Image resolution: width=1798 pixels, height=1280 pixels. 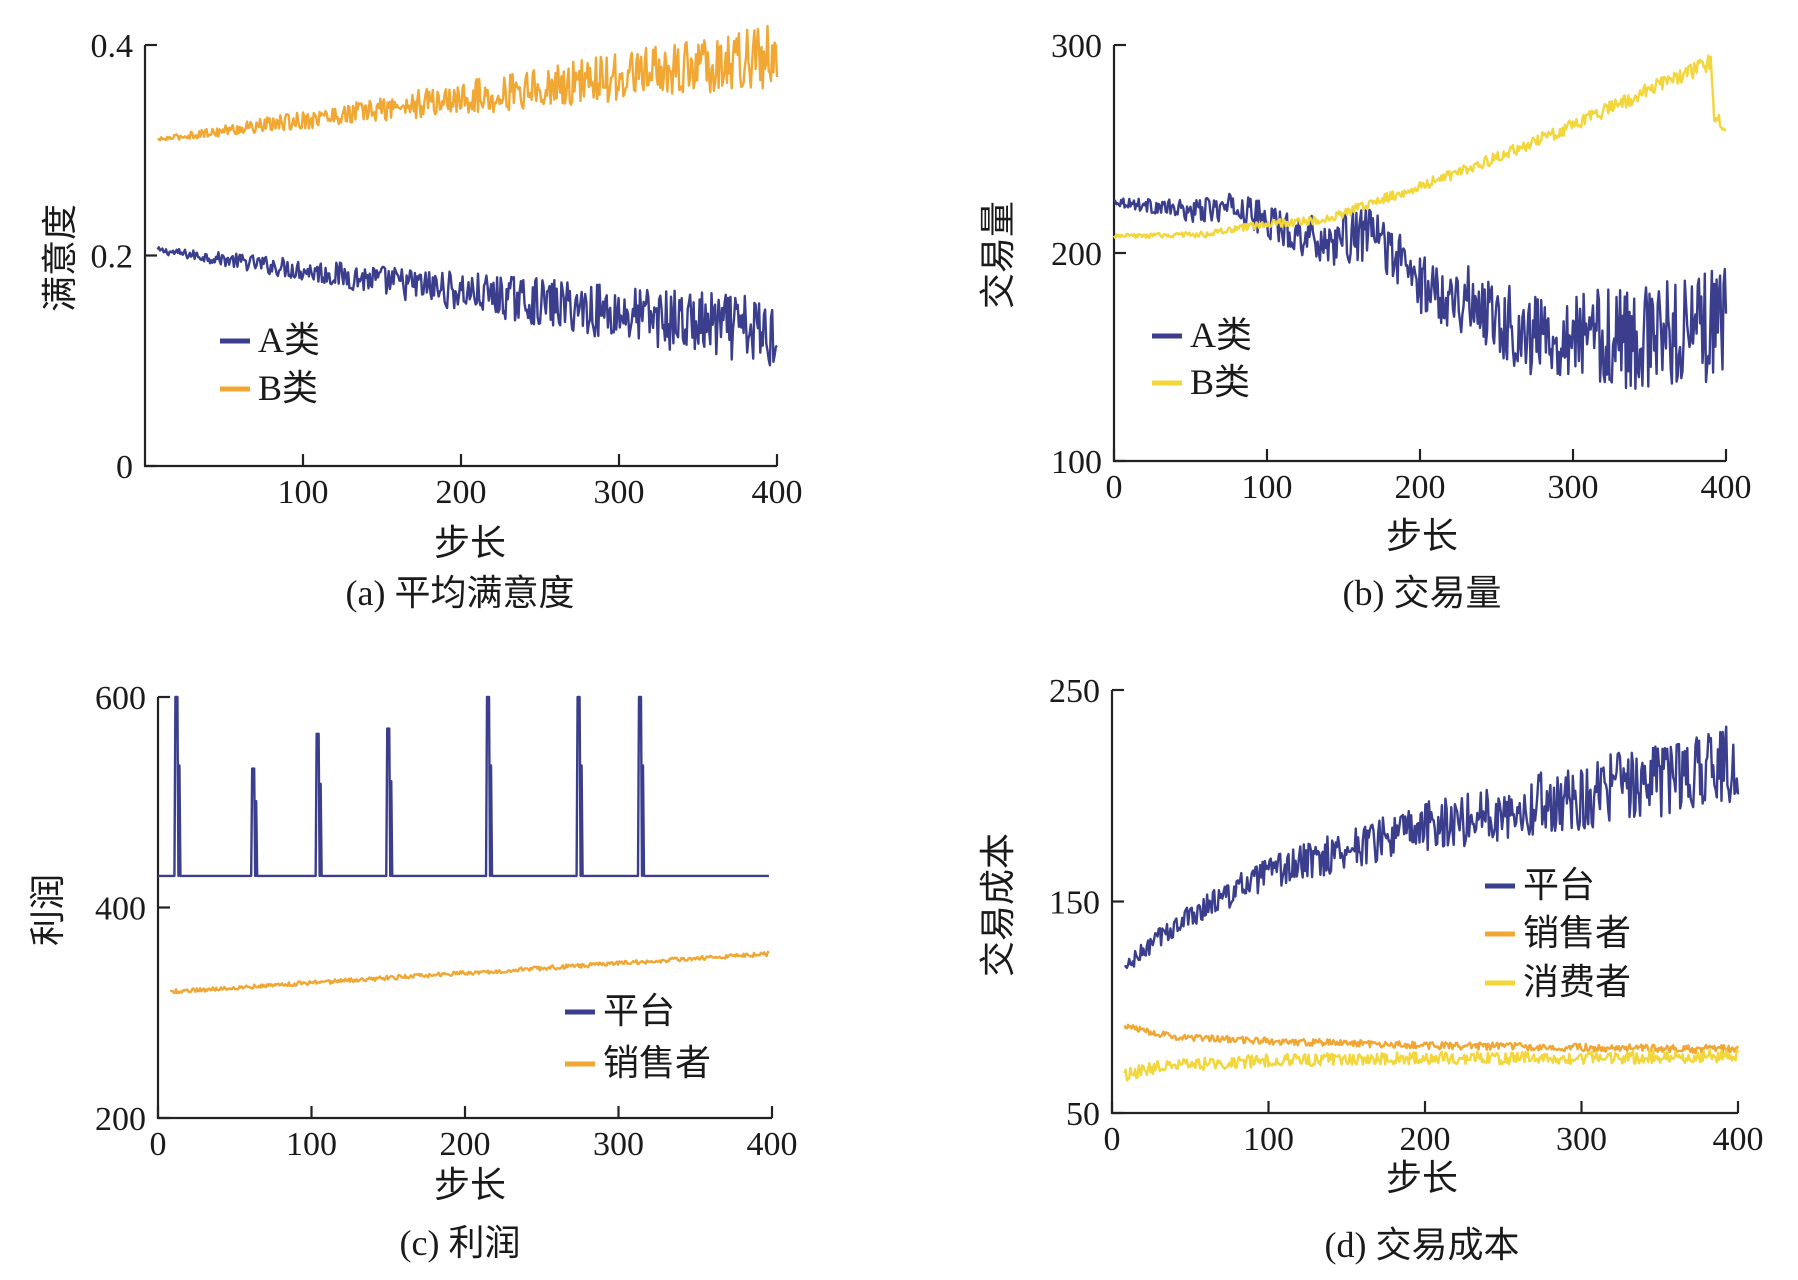 I want to click on y-tick-label: 250, so click(x=1074, y=691).